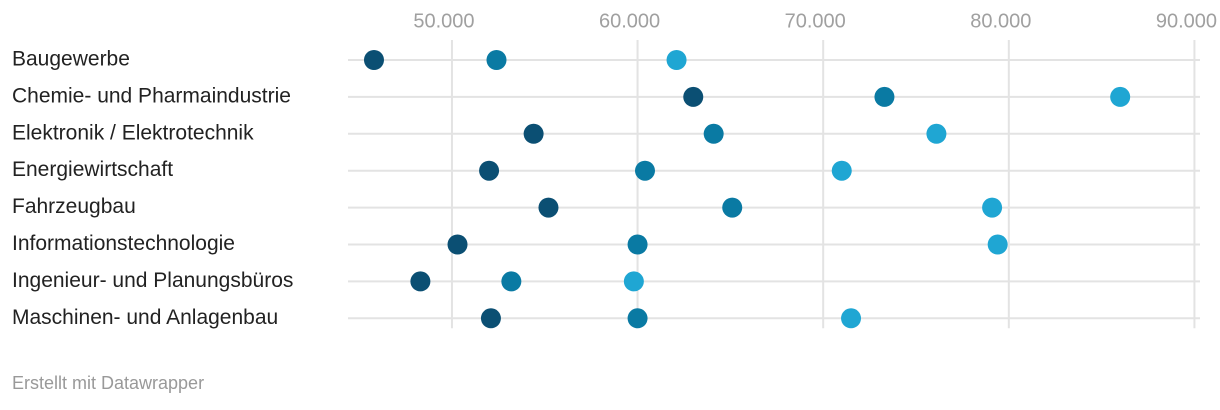  What do you see at coordinates (1000, 21) in the screenshot?
I see `x-tick-label: 80.000` at bounding box center [1000, 21].